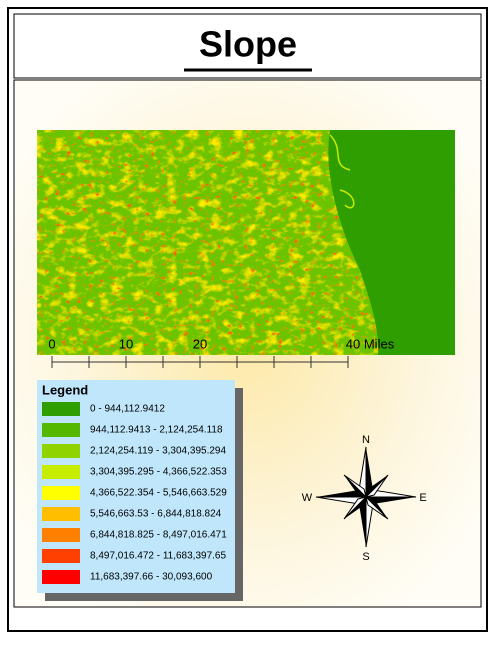 The image size is (495, 645). Describe the element at coordinates (158, 493) in the screenshot. I see `legend-label: 4,366,522.354 - 5,546,663.529` at that location.